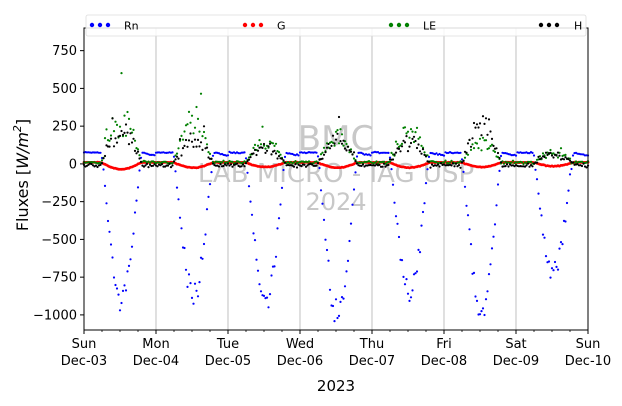  What do you see at coordinates (336, 167) in the screenshot?
I see `watermark: BMC LAB MICRO - IAG USP 2024` at bounding box center [336, 167].